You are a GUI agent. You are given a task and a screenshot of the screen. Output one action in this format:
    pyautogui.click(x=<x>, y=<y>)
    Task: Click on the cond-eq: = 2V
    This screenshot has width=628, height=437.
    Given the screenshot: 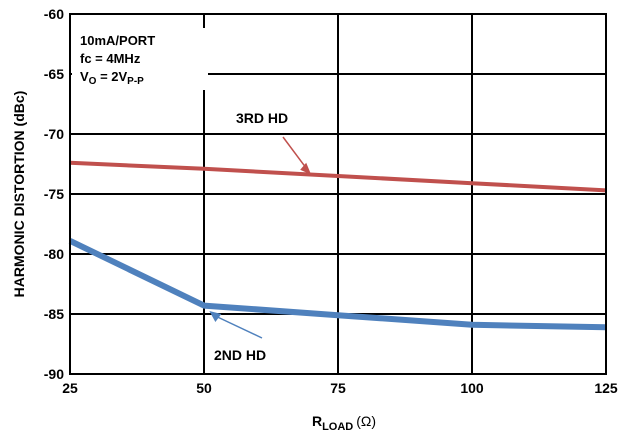 What is the action you would take?
    pyautogui.click(x=111, y=76)
    